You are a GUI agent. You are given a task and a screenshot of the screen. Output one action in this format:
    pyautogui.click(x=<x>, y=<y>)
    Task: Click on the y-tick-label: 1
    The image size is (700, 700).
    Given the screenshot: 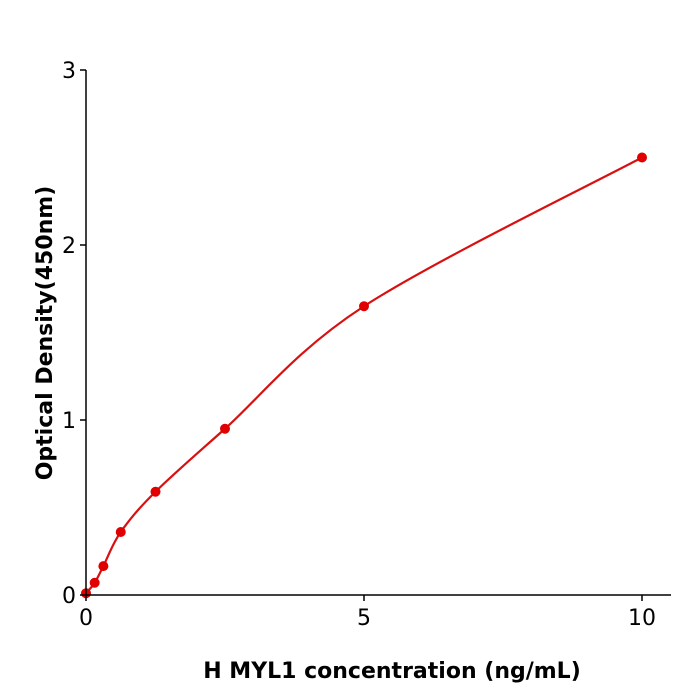 What is the action you would take?
    pyautogui.click(x=69, y=421)
    